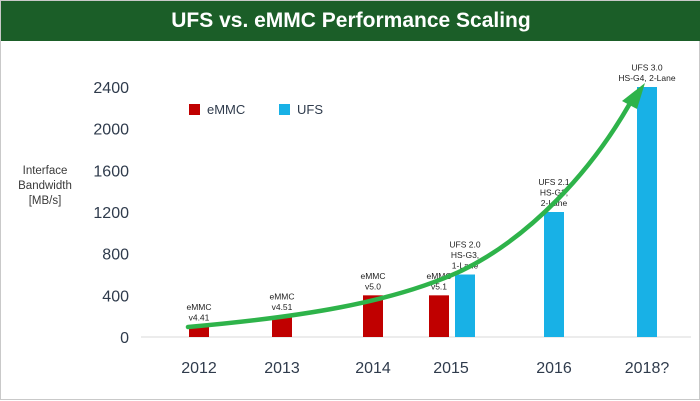 This screenshot has width=700, height=401. What do you see at coordinates (199, 318) in the screenshot?
I see `bar-annotation: v4.41` at bounding box center [199, 318].